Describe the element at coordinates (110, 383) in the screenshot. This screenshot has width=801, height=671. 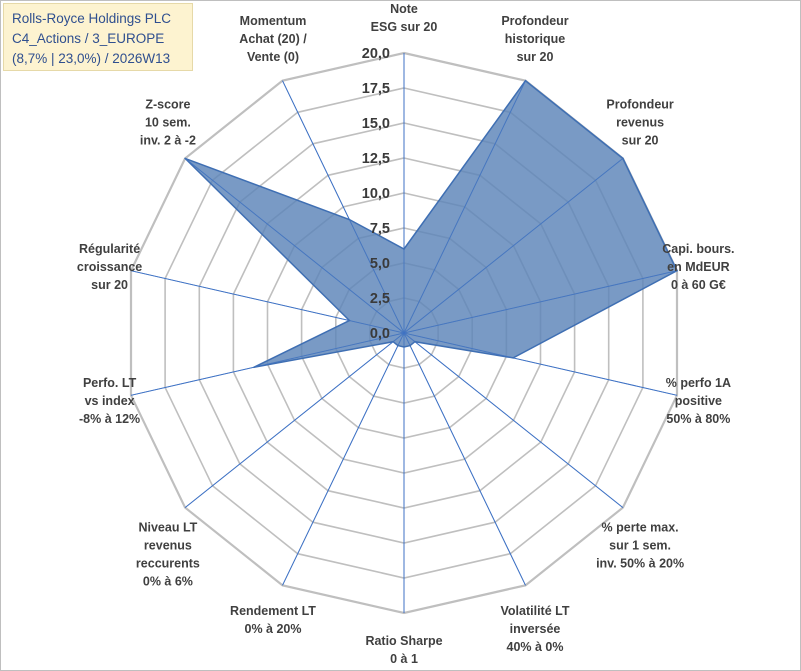
I see `axis-label-line: Perfo. LT` at that location.